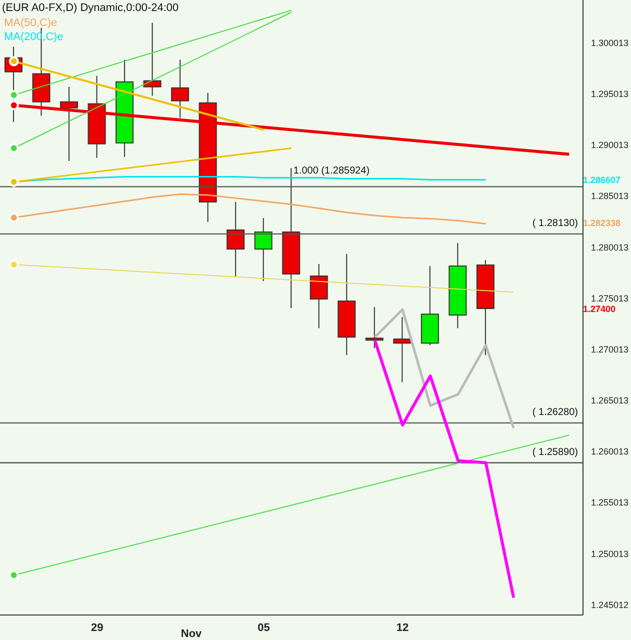 Image resolution: width=631 pixels, height=640 pixels. Describe the element at coordinates (610, 298) in the screenshot. I see `y-tick-label: 1.275013` at that location.